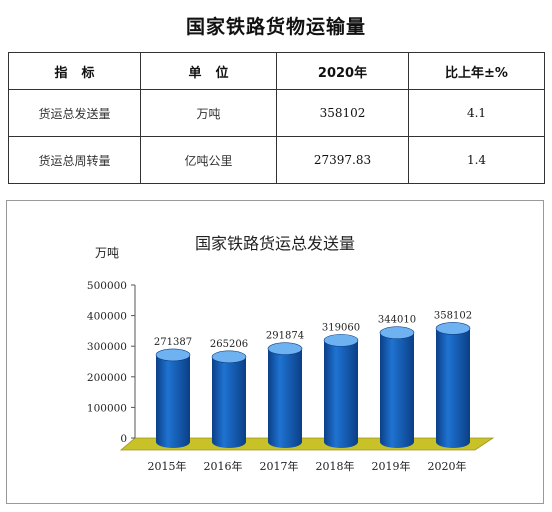  What do you see at coordinates (285, 336) in the screenshot?
I see `data-label: 291874` at bounding box center [285, 336].